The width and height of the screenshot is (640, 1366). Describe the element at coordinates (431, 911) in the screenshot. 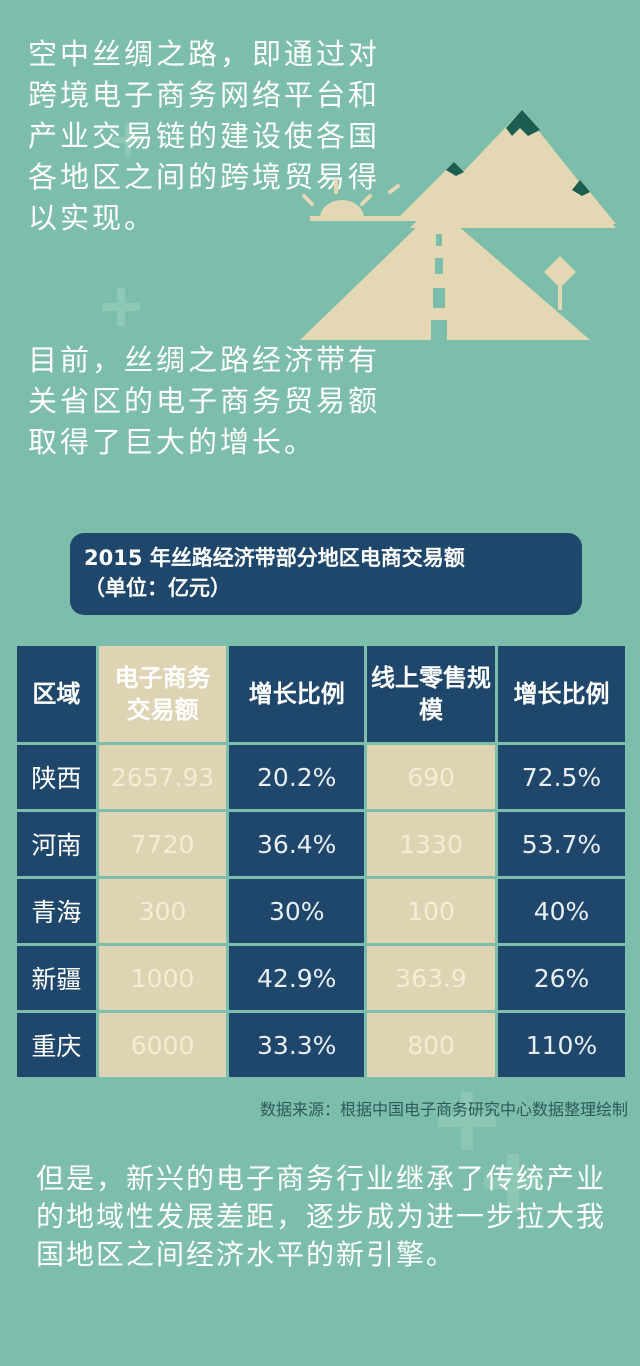

I see `online-retail-cell: 100` at that location.